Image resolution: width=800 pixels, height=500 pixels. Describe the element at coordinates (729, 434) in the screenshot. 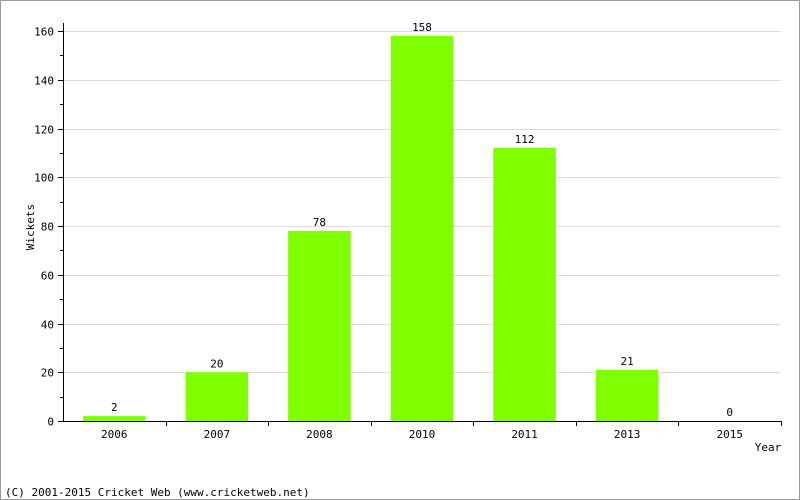

I see `x-tick-label: 2015` at that location.